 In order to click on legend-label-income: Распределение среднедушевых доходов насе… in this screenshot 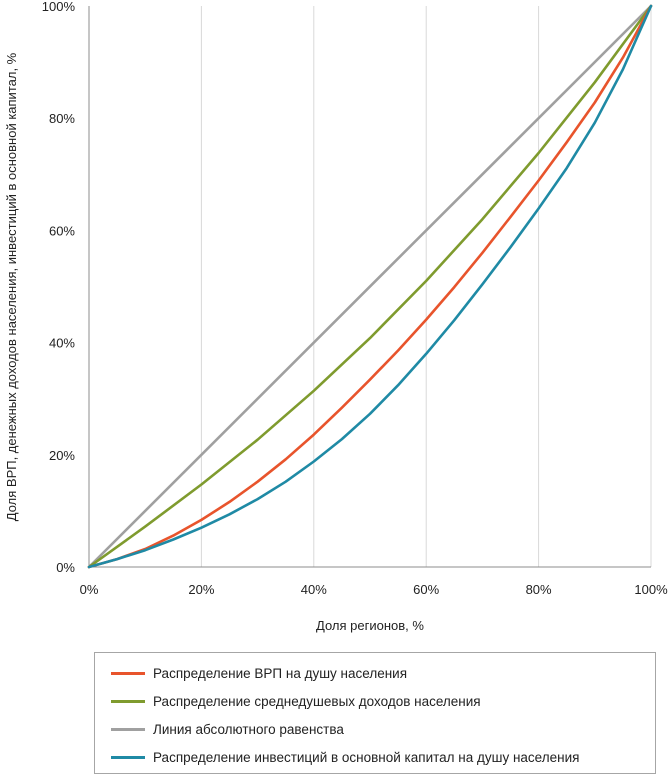, I will do `click(317, 701)`.